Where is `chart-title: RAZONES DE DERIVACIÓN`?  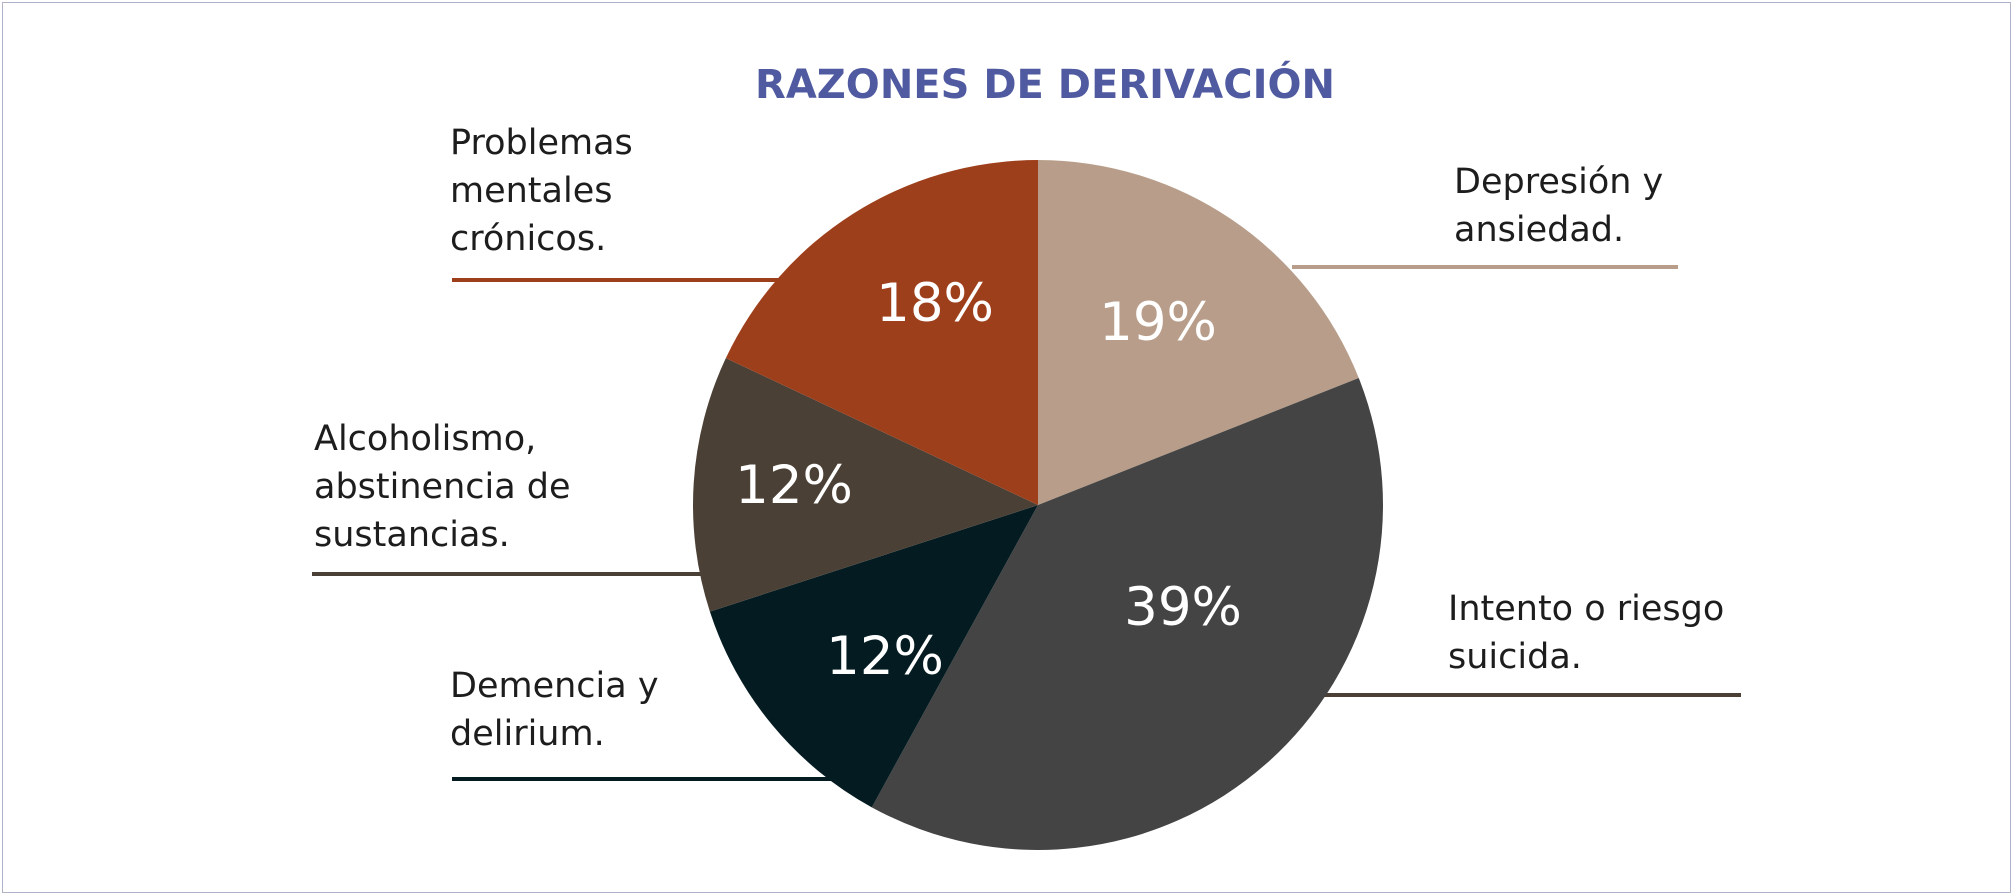 chart-title: RAZONES DE DERIVACIÓN is located at coordinates (1045, 84).